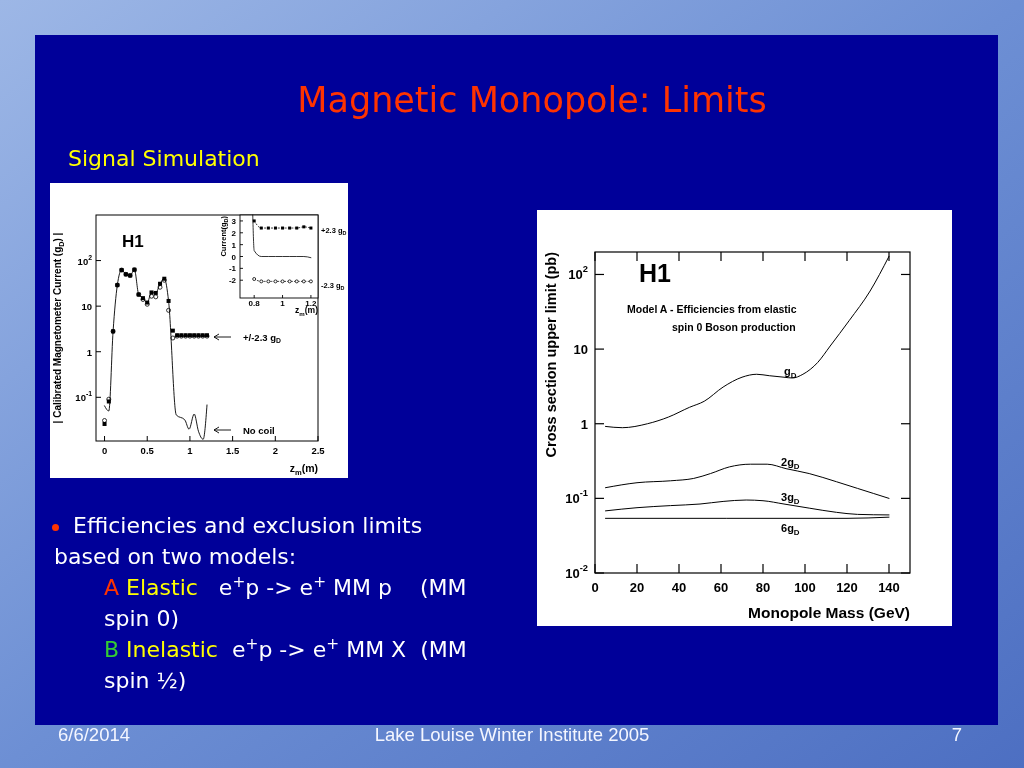 This screenshot has width=1024, height=768. Describe the element at coordinates (239, 541) in the screenshot. I see `text: Efficiencies and exclusion limits based on two models:` at that location.